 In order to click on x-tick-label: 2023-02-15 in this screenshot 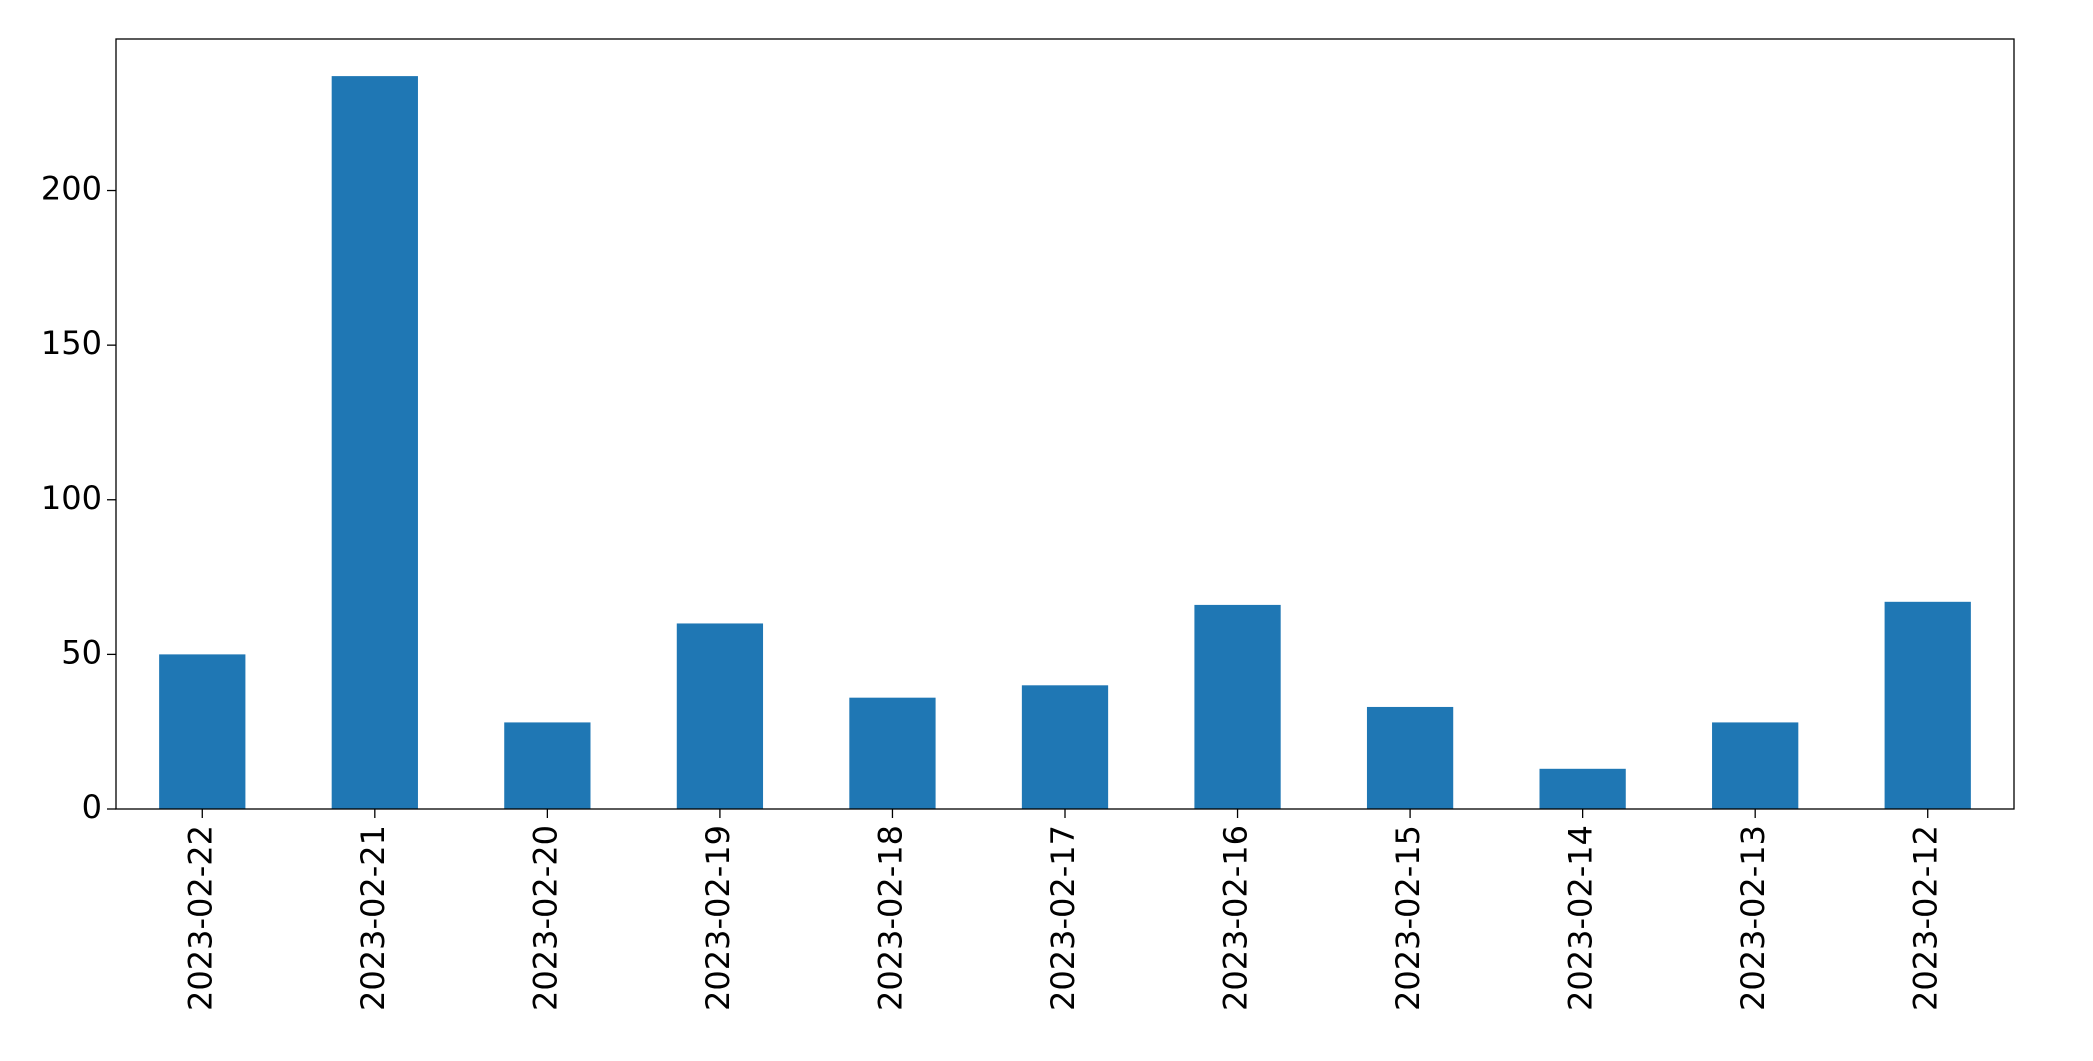, I will do `click(1408, 918)`.